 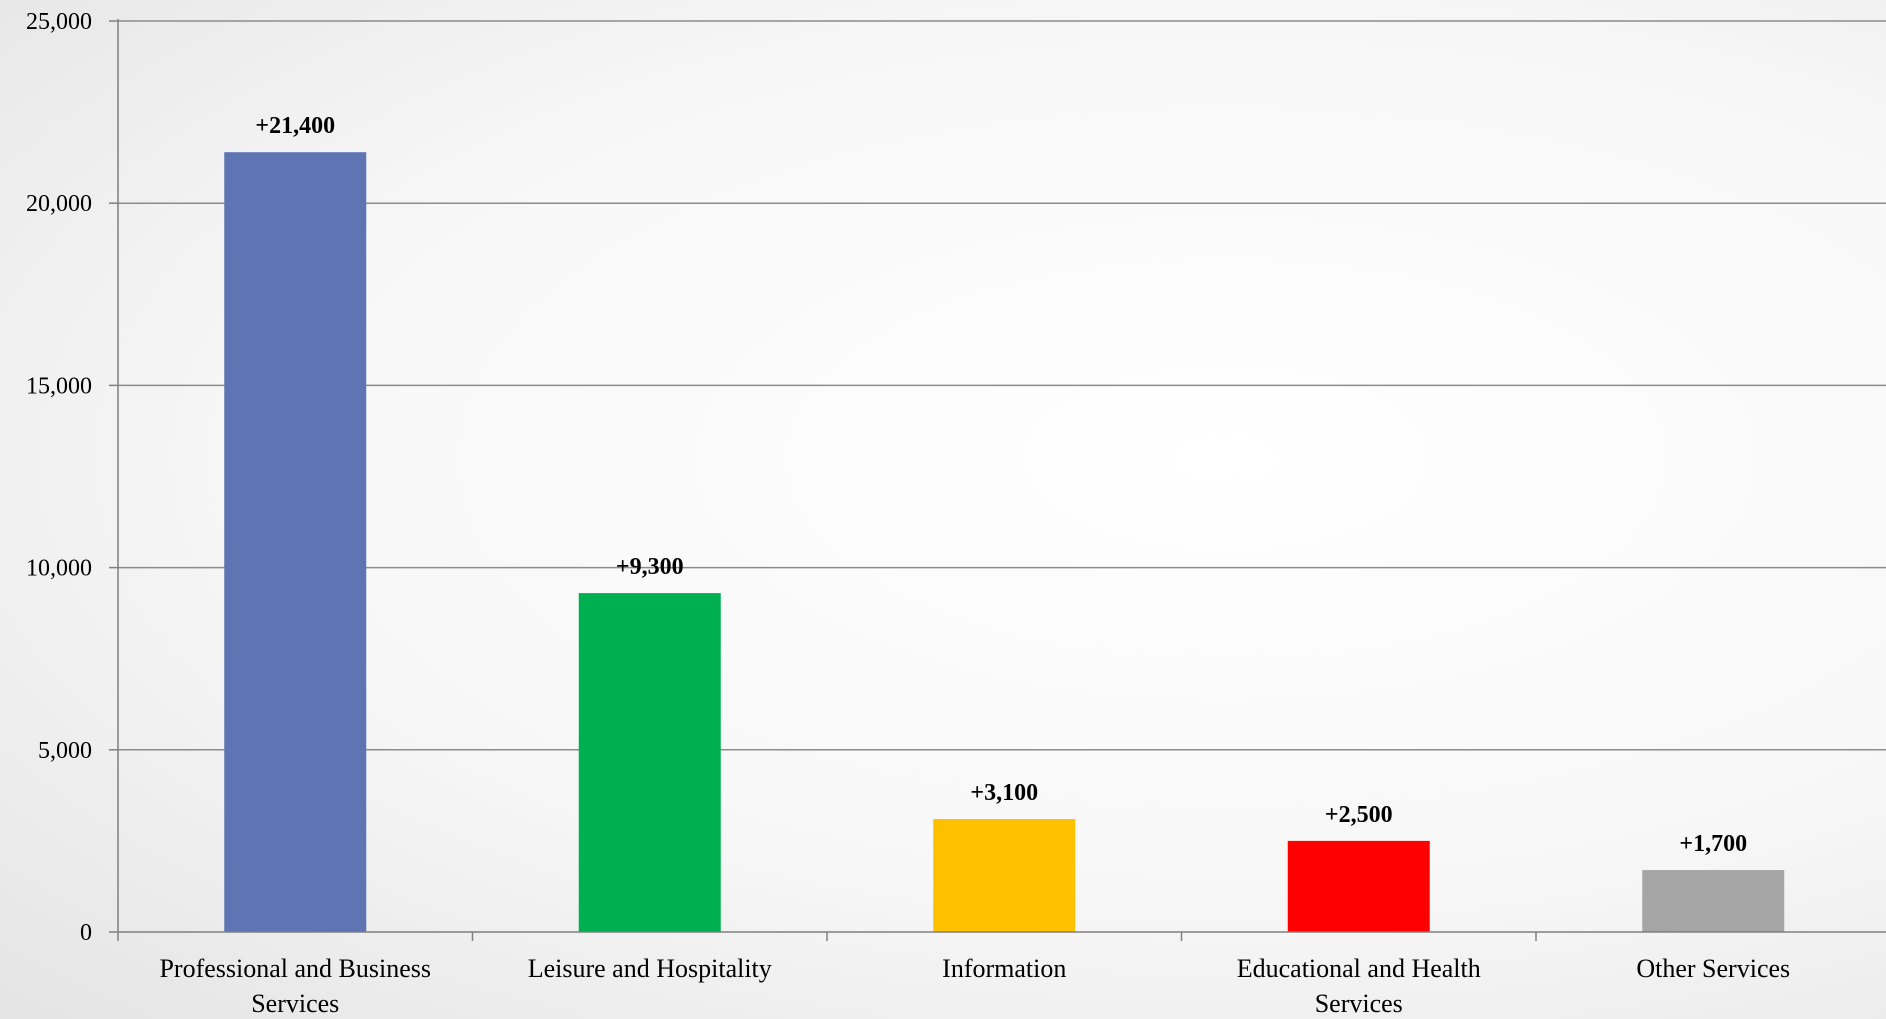 I want to click on category-label: Professional and Business Services, so click(x=295, y=986).